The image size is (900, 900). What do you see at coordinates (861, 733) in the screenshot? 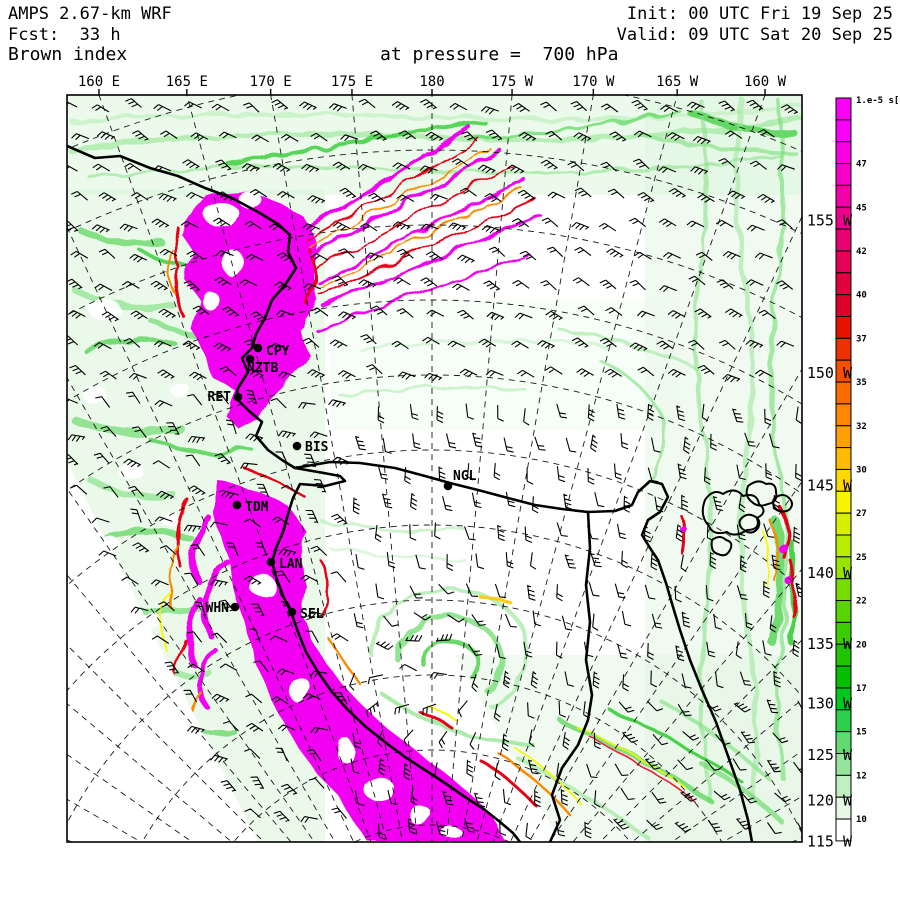
I see `colorbar-tick-label: 15` at bounding box center [861, 733].